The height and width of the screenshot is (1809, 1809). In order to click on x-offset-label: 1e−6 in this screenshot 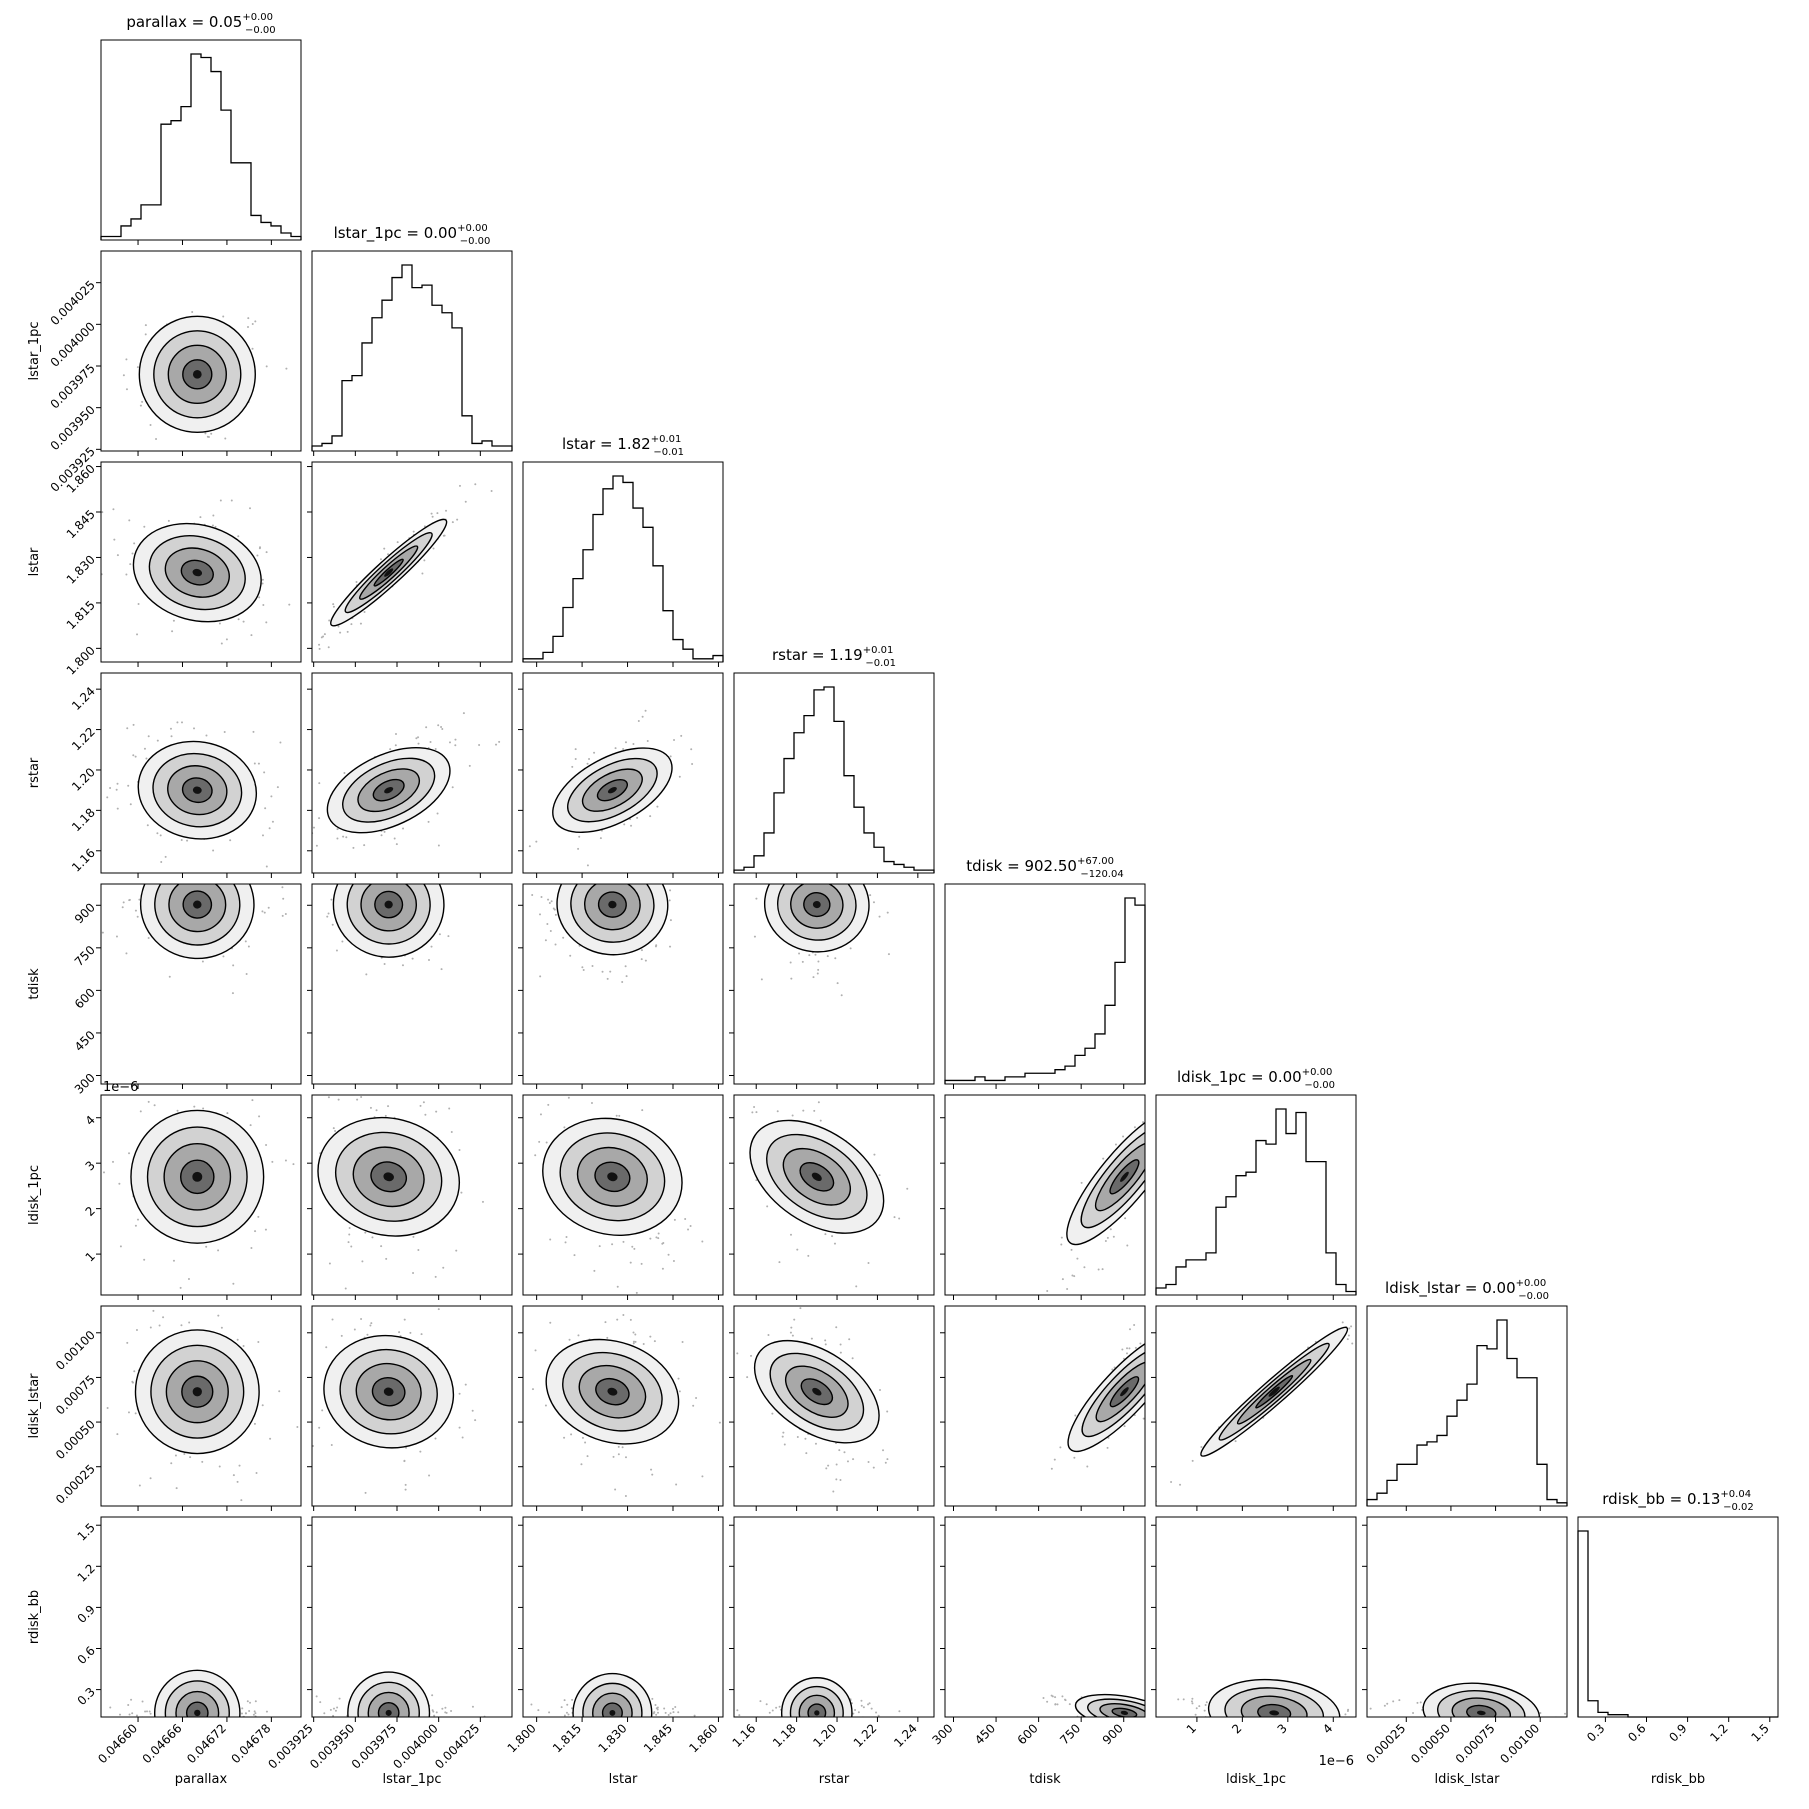, I will do `click(1336, 1761)`.